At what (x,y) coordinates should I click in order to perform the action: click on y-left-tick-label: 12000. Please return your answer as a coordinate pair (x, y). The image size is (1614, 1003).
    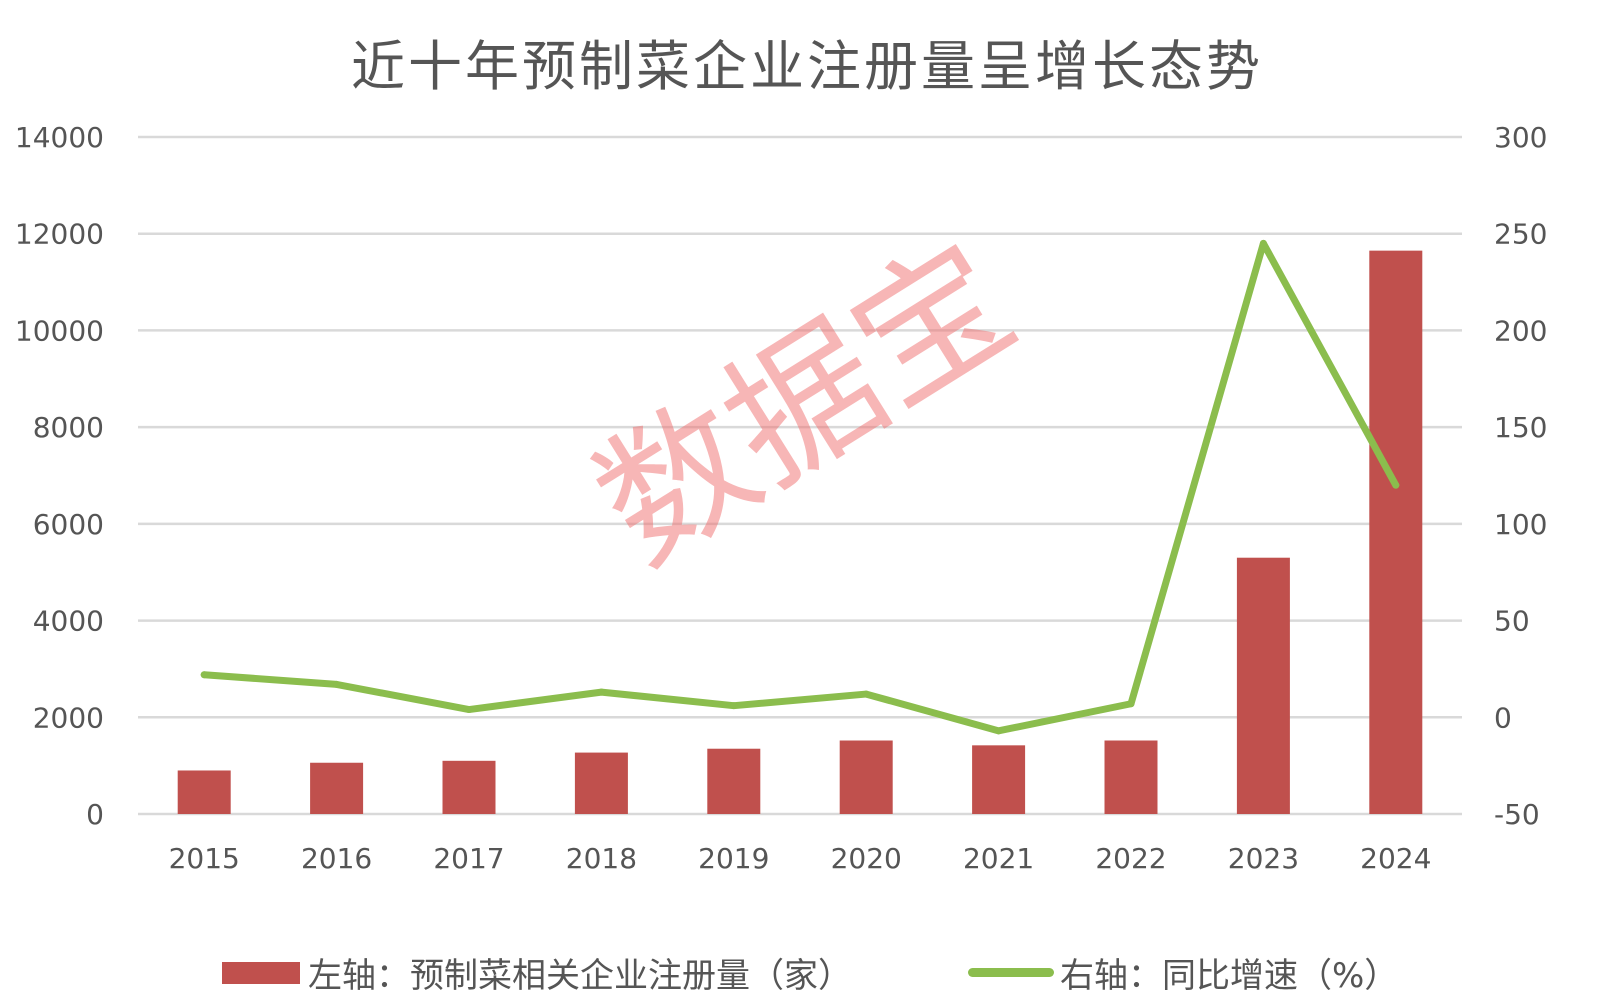
    Looking at the image, I should click on (59, 234).